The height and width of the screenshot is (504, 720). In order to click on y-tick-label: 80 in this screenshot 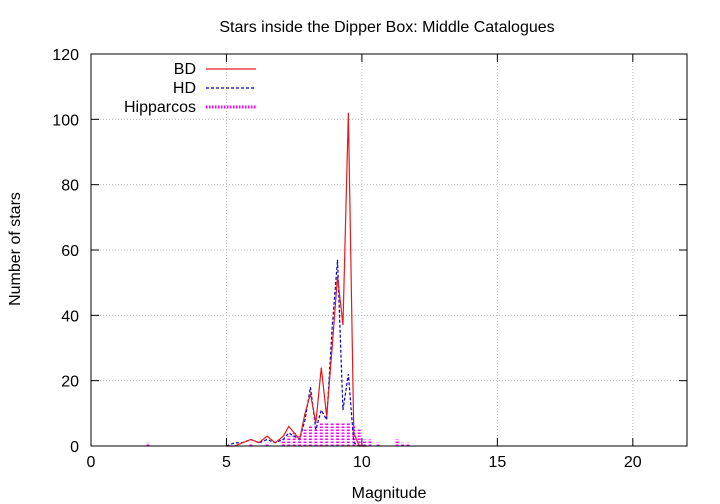, I will do `click(70, 186)`.